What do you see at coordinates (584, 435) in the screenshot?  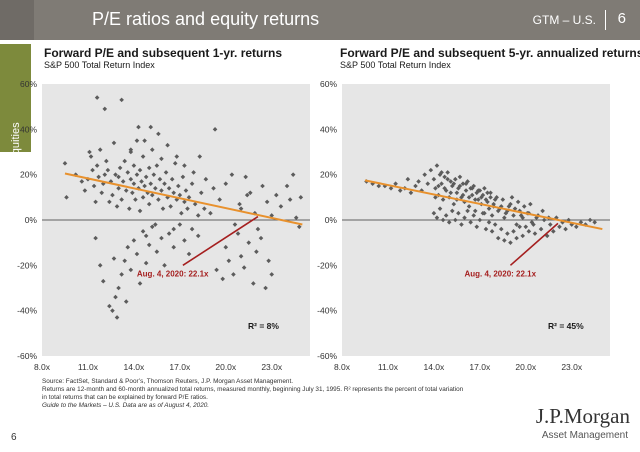 I see `logo-subtitle: Asset Management` at bounding box center [584, 435].